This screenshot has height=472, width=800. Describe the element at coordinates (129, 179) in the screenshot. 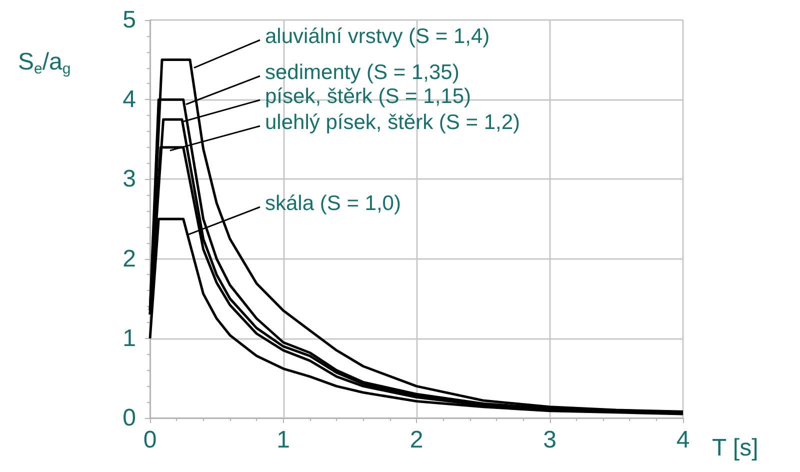

I see `y-tick-label: 3` at that location.